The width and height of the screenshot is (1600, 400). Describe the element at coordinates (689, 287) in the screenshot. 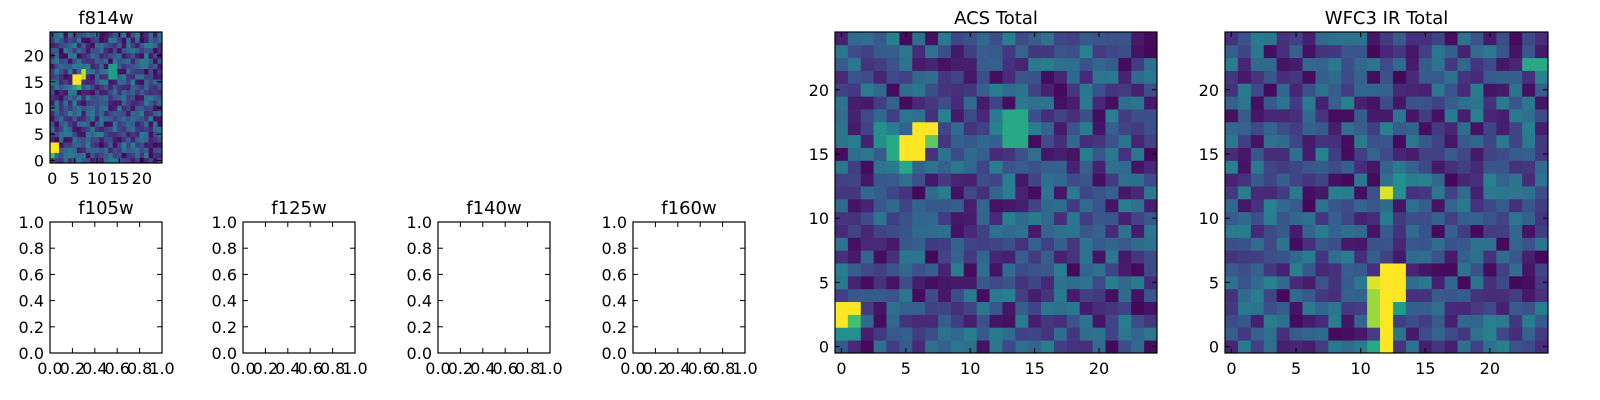

I see `axes-frame` at that location.